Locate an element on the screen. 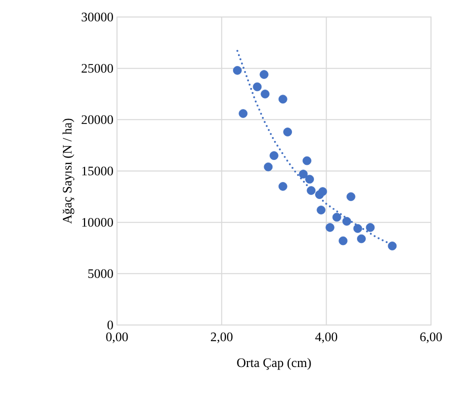 The image size is (449, 401). x-tick-label: 4,00 is located at coordinates (326, 338).